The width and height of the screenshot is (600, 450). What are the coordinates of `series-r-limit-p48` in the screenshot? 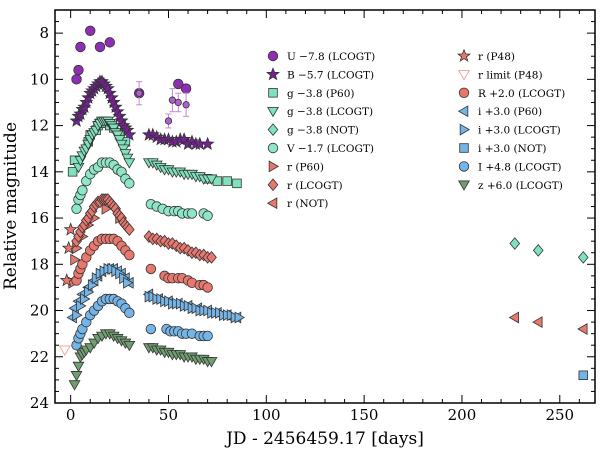 It's located at (64, 351).